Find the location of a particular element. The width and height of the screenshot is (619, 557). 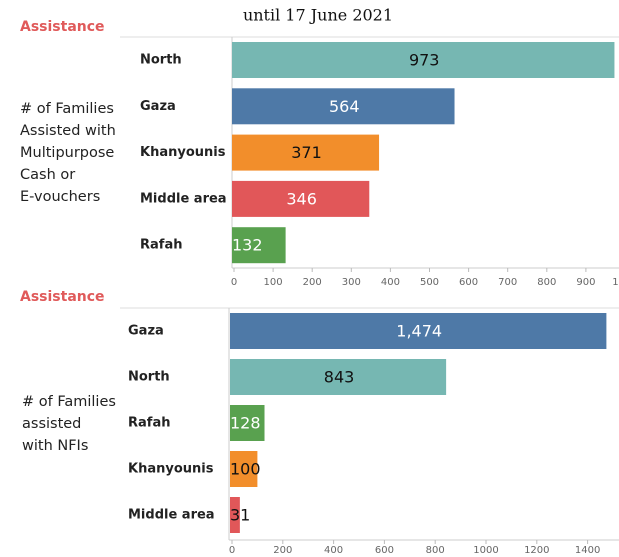

data-label: 973 is located at coordinates (424, 60).